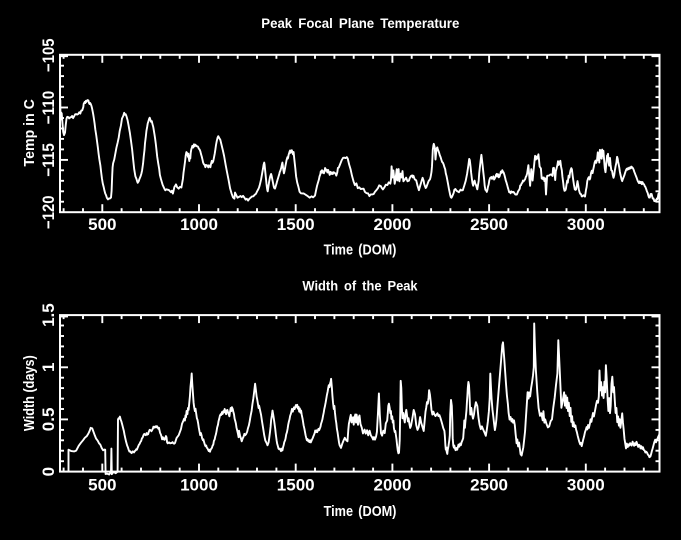 The image size is (681, 540). What do you see at coordinates (29, 393) in the screenshot?
I see `svg-text: Width (days)` at bounding box center [29, 393].